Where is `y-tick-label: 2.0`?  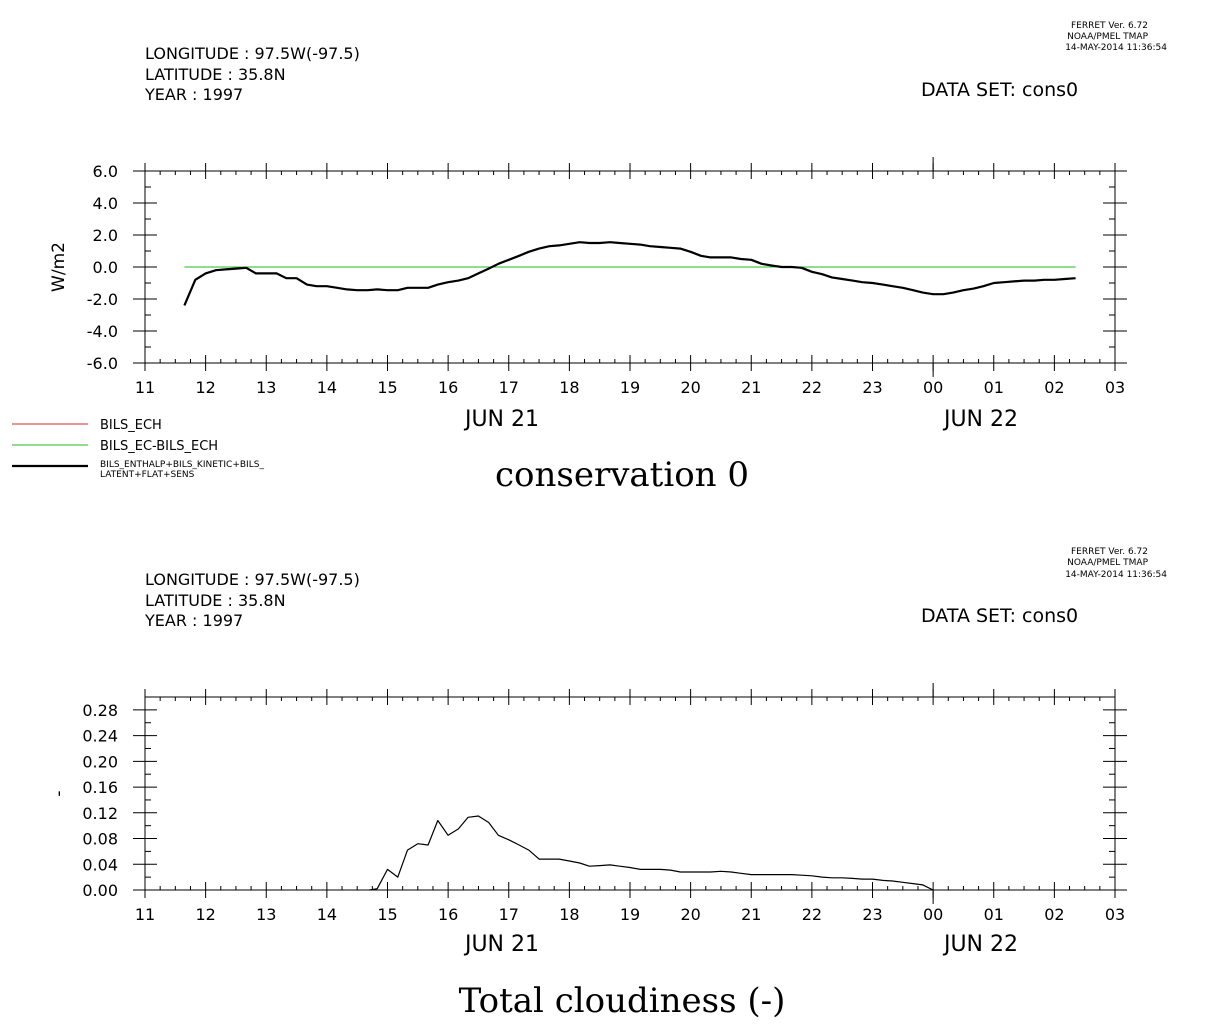
y-tick-label: 2.0 is located at coordinates (105, 235).